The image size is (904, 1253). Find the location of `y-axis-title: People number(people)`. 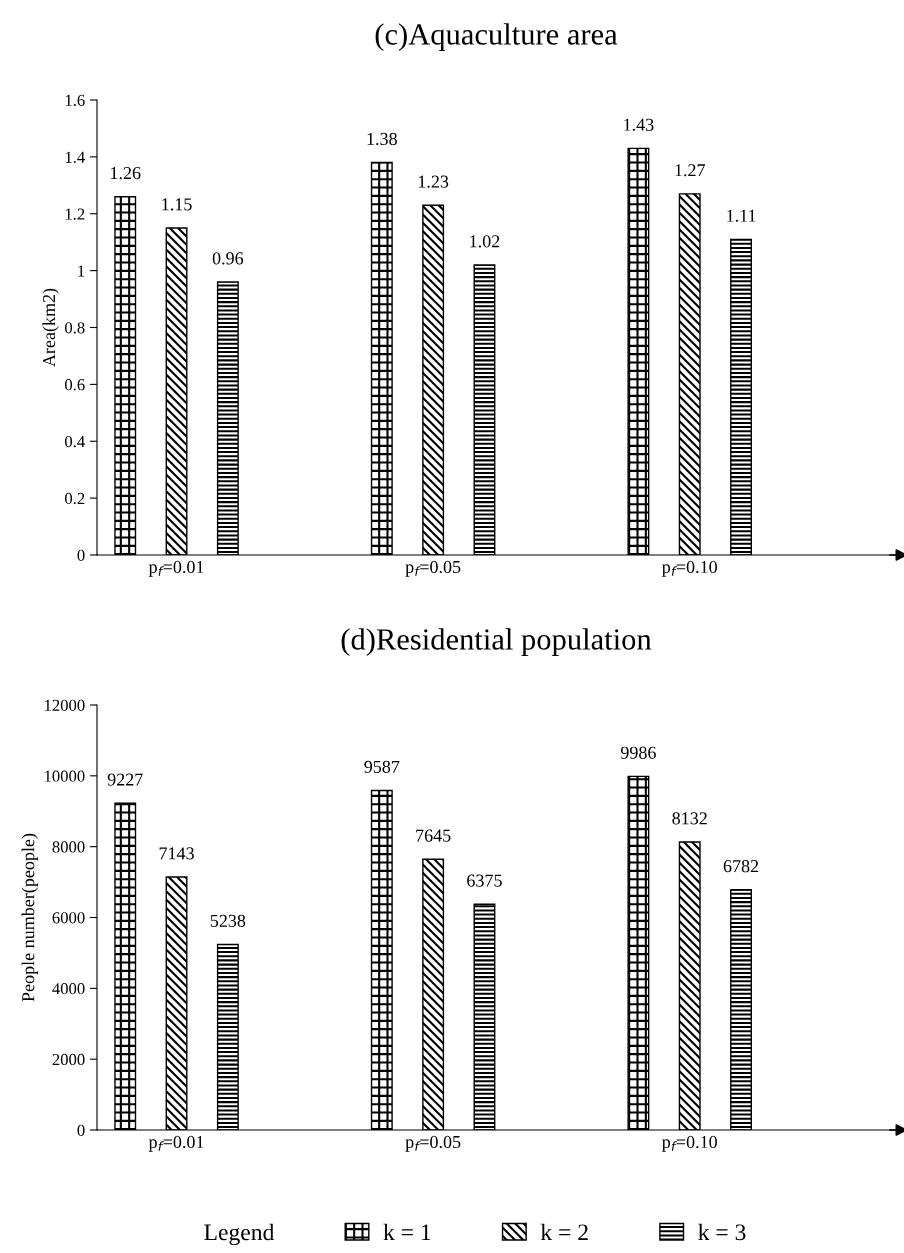

y-axis-title: People number(people) is located at coordinates (29, 917).